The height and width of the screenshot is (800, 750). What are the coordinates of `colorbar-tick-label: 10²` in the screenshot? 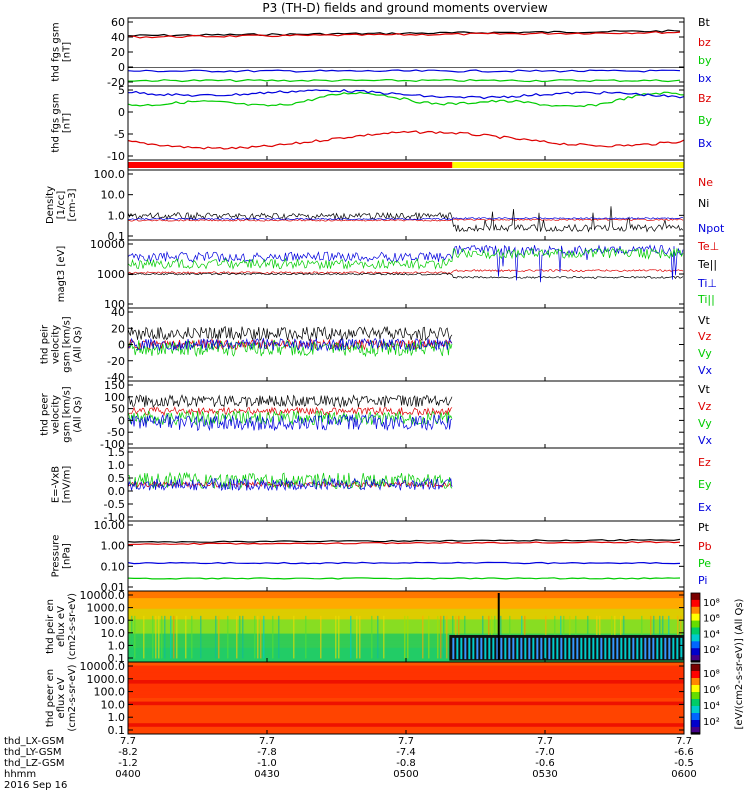 It's located at (711, 650).